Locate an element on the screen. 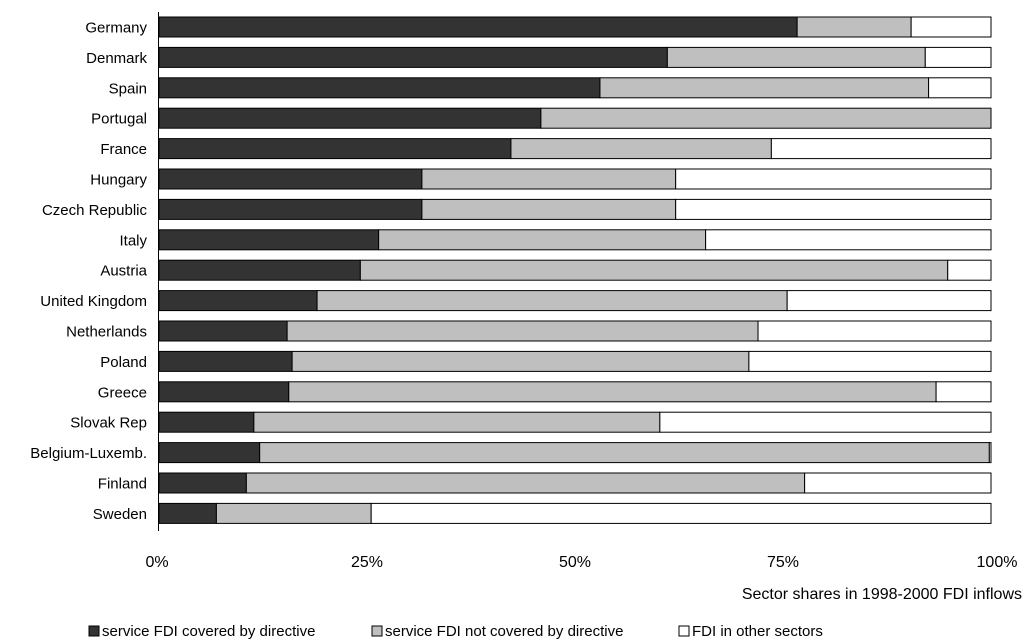 This screenshot has height=639, width=1024. category-label-germany: Germany is located at coordinates (116, 28).